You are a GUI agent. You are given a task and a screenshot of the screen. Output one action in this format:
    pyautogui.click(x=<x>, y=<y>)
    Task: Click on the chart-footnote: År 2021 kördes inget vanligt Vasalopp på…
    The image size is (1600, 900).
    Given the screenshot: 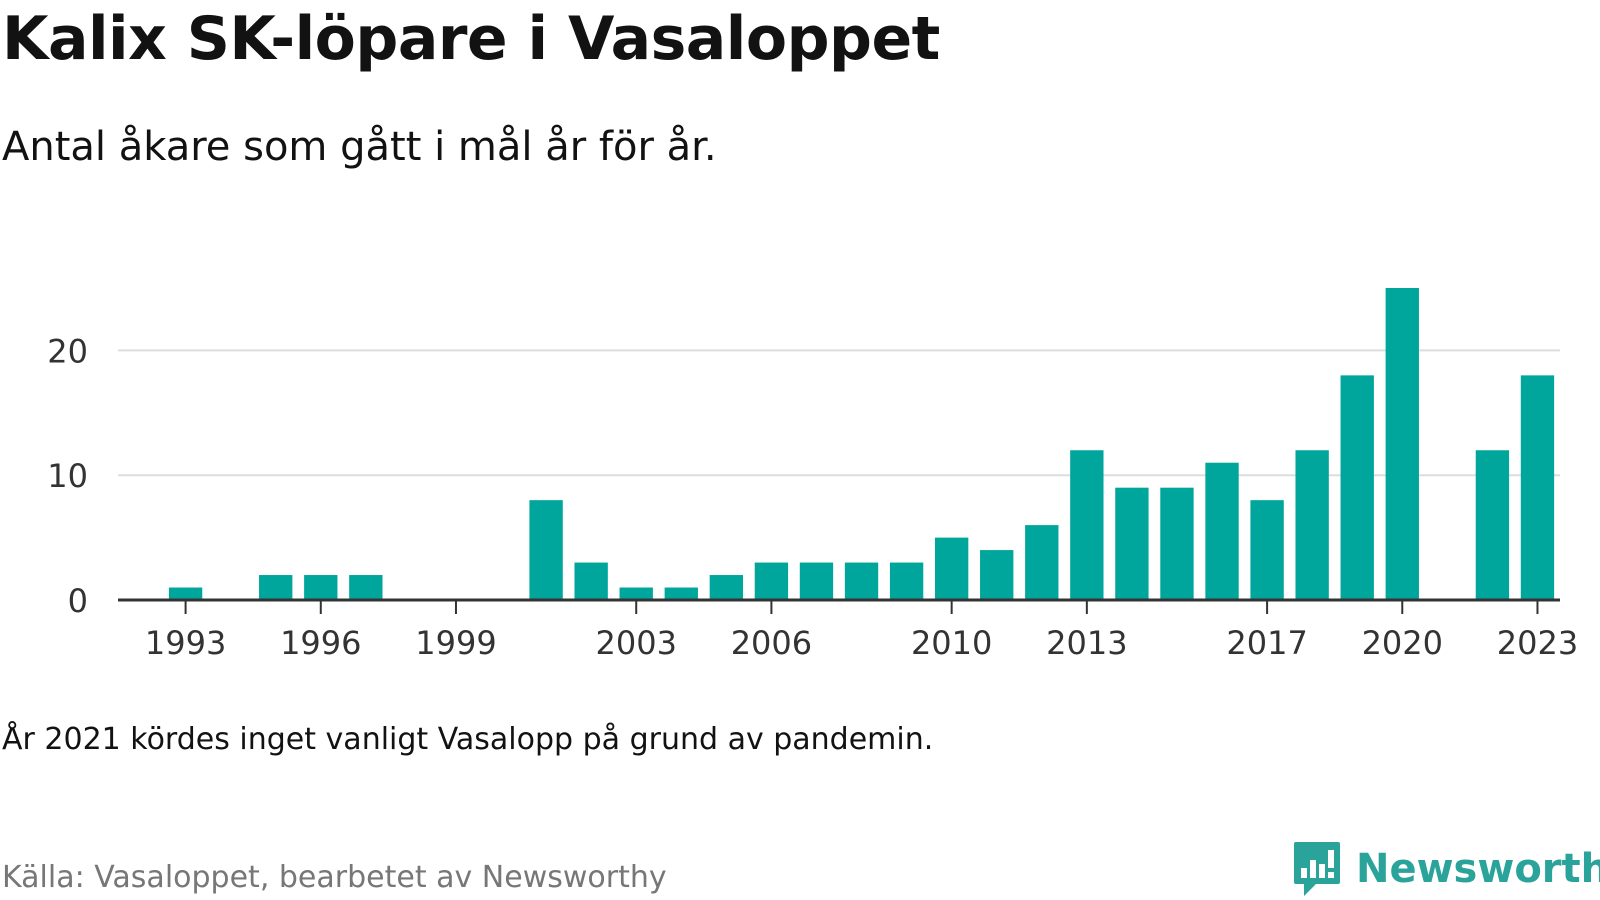 What is the action you would take?
    pyautogui.click(x=468, y=739)
    